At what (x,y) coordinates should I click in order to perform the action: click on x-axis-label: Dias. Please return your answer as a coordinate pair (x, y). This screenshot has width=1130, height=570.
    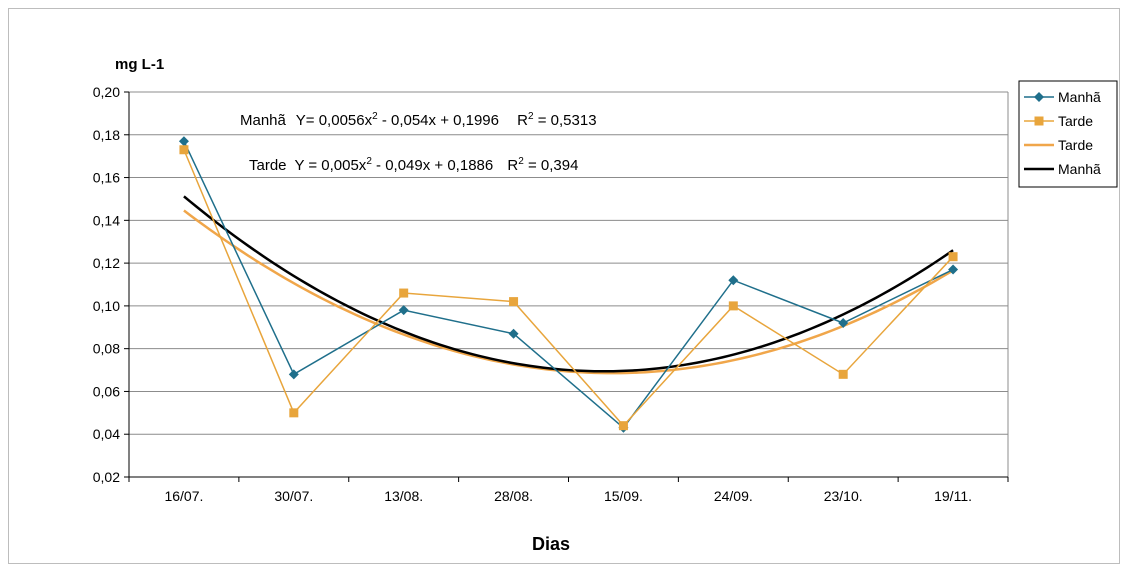
    Looking at the image, I should click on (551, 544).